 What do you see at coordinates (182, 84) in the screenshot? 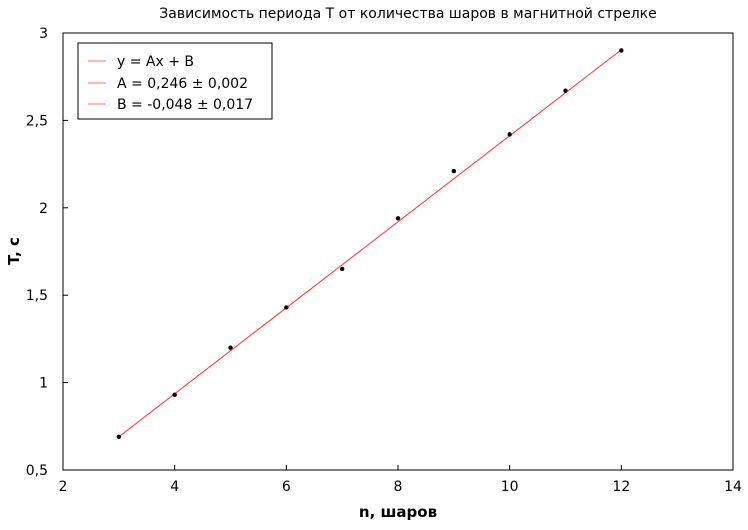
I see `legend-label-2: A = 0,246 ± 0,002` at bounding box center [182, 84].